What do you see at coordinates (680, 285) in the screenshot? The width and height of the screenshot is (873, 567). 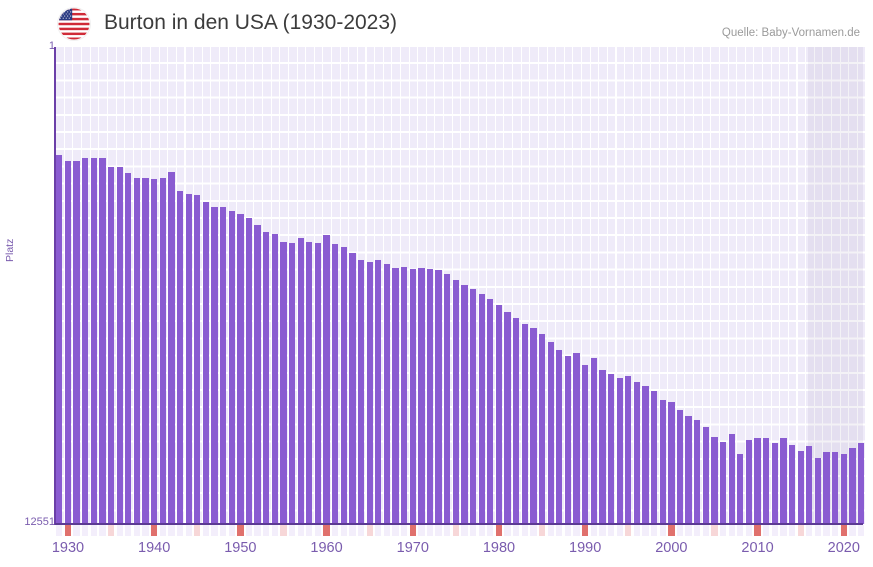 I see `grid-column` at bounding box center [680, 285].